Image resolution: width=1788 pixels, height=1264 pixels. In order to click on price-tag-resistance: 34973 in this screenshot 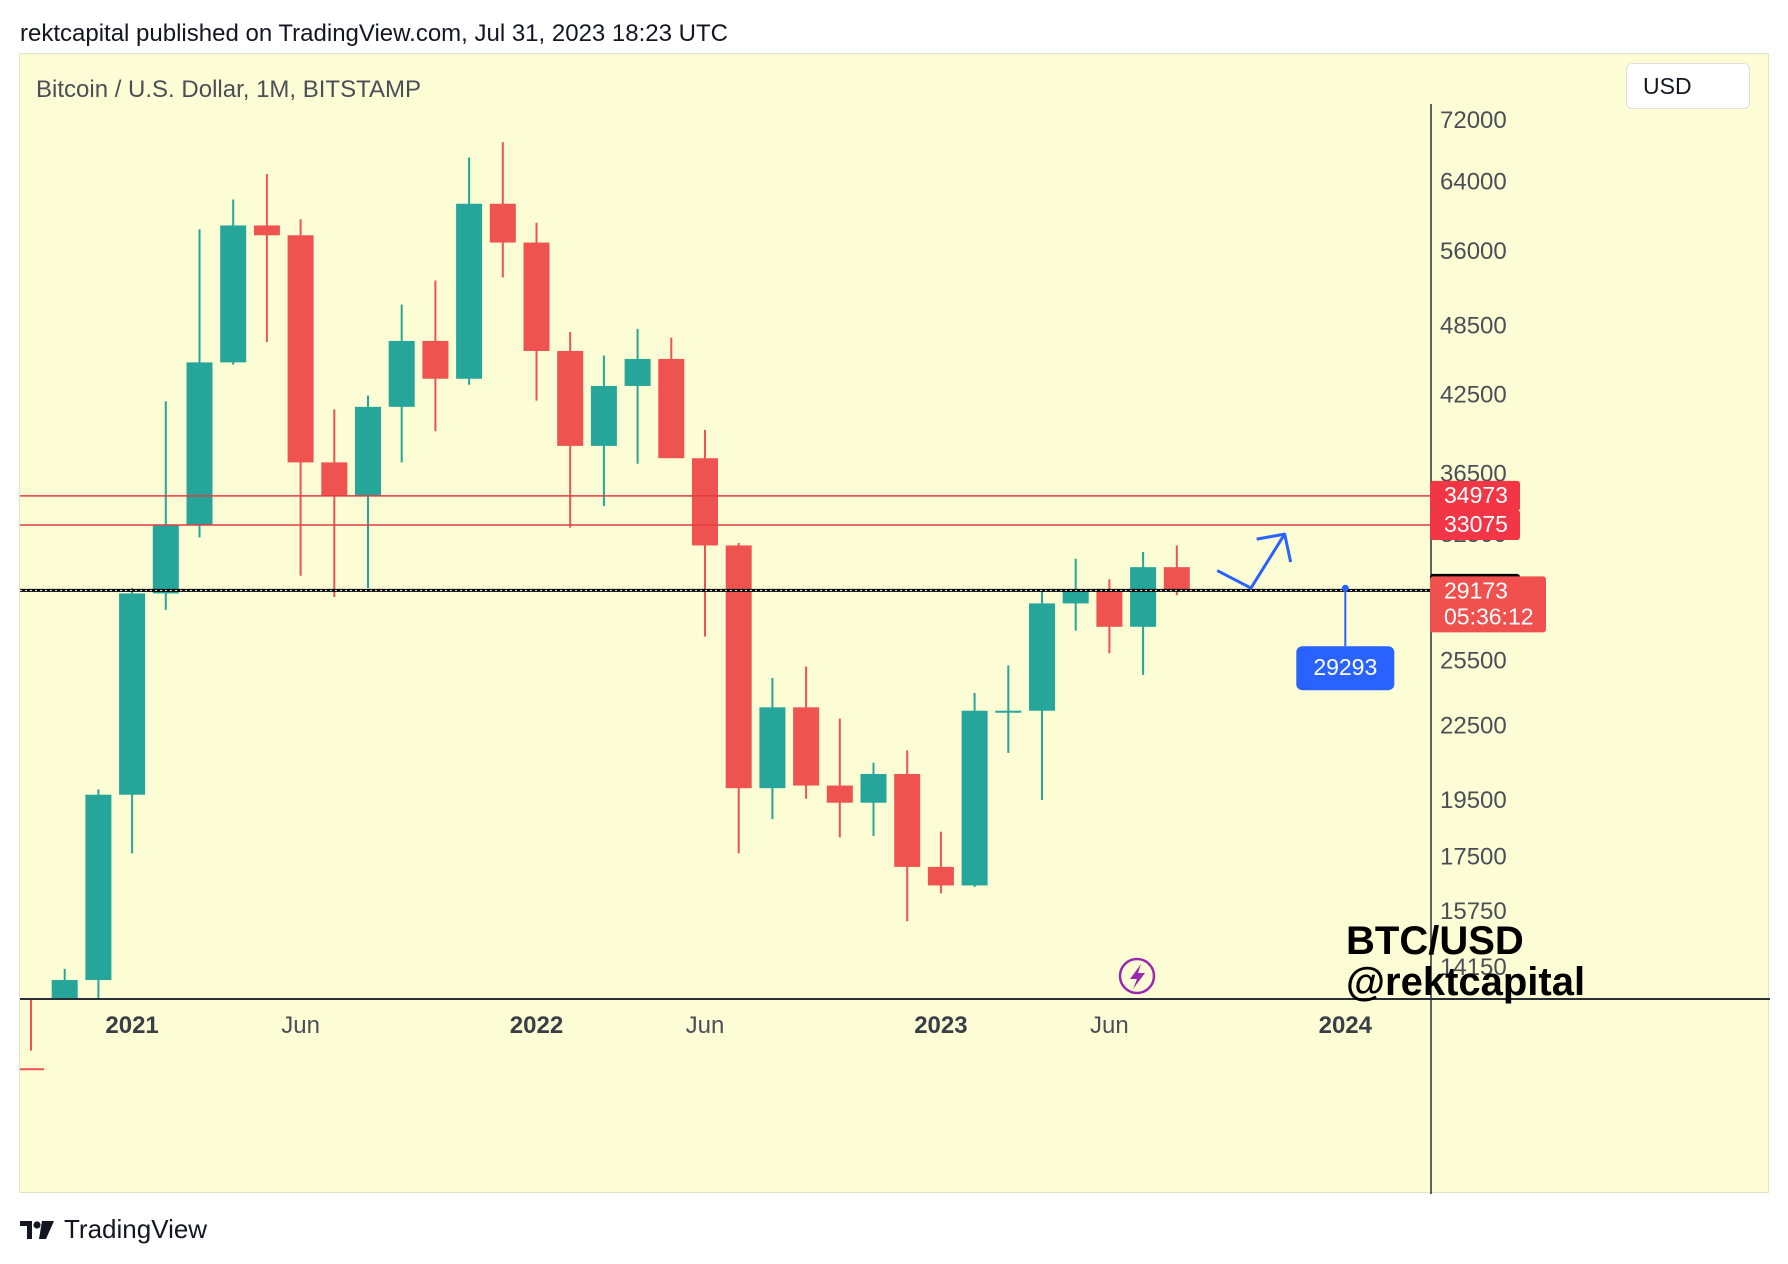, I will do `click(1475, 495)`.